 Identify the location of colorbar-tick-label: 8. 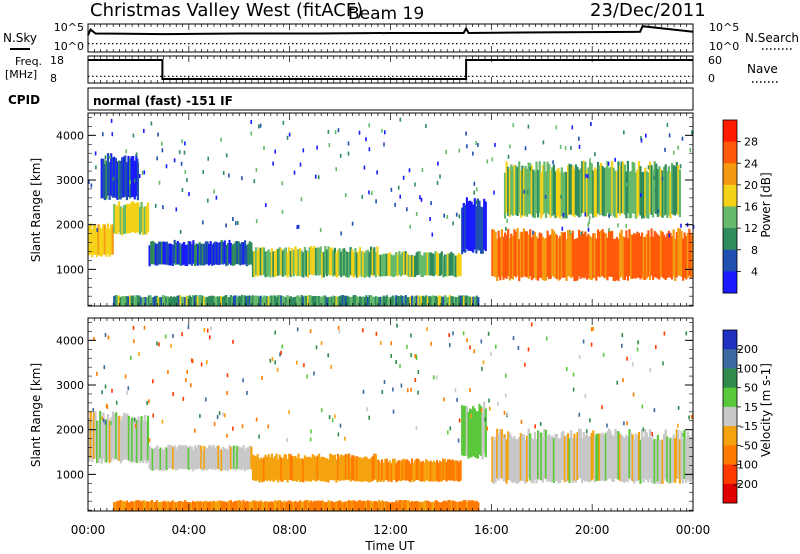
(754, 250).